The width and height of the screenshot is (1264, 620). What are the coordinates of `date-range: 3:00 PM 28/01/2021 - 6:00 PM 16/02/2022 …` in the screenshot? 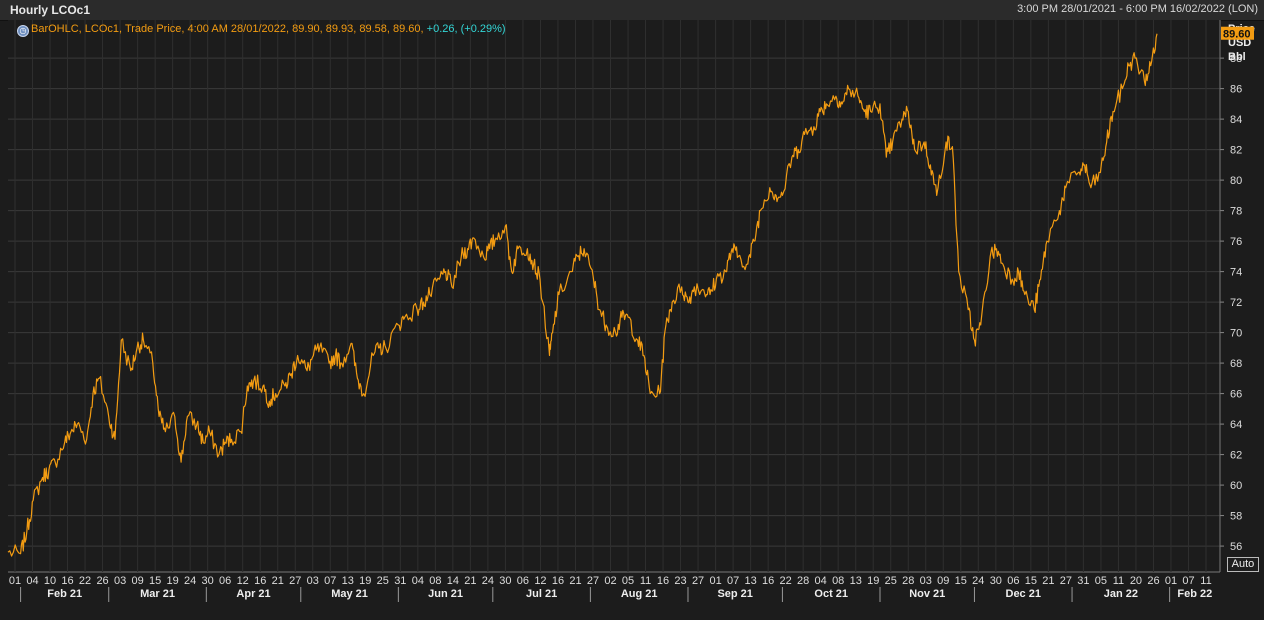 It's located at (1137, 9).